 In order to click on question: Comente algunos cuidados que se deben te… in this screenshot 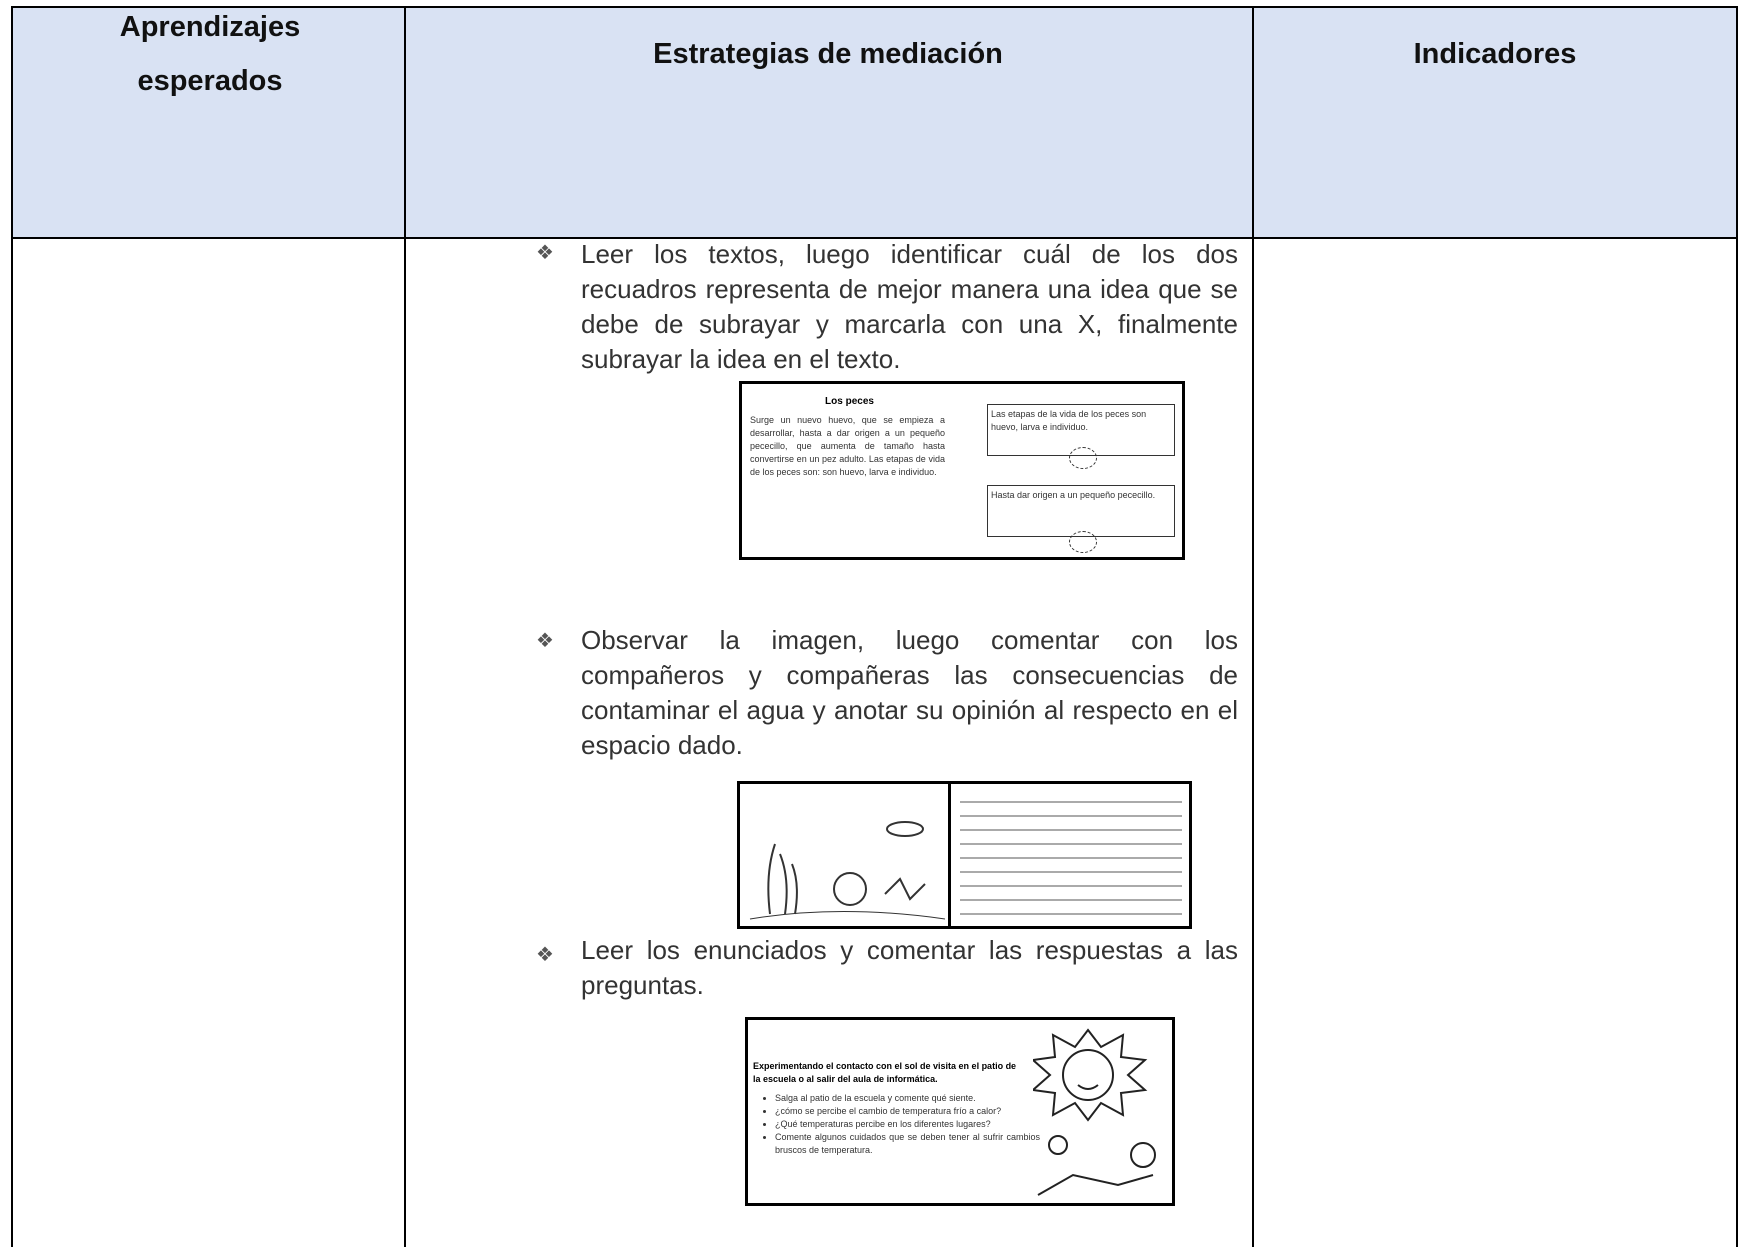, I will do `click(907, 1144)`.